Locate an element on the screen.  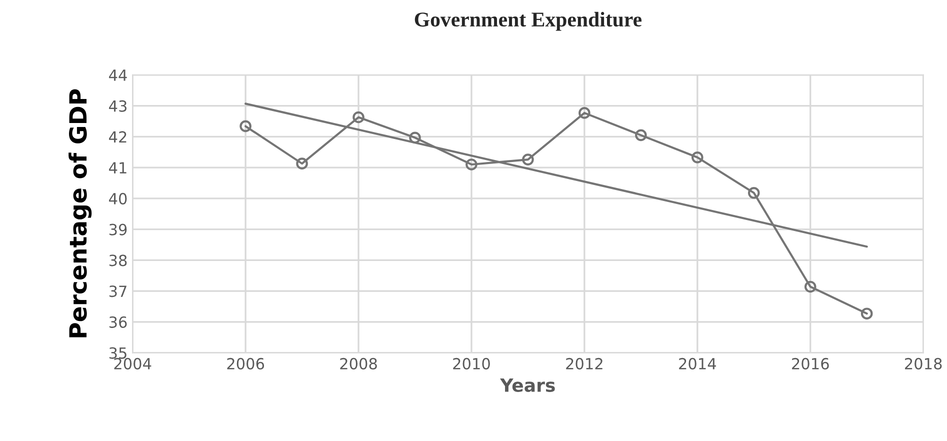
y-tick-label: 38 is located at coordinates (118, 260).